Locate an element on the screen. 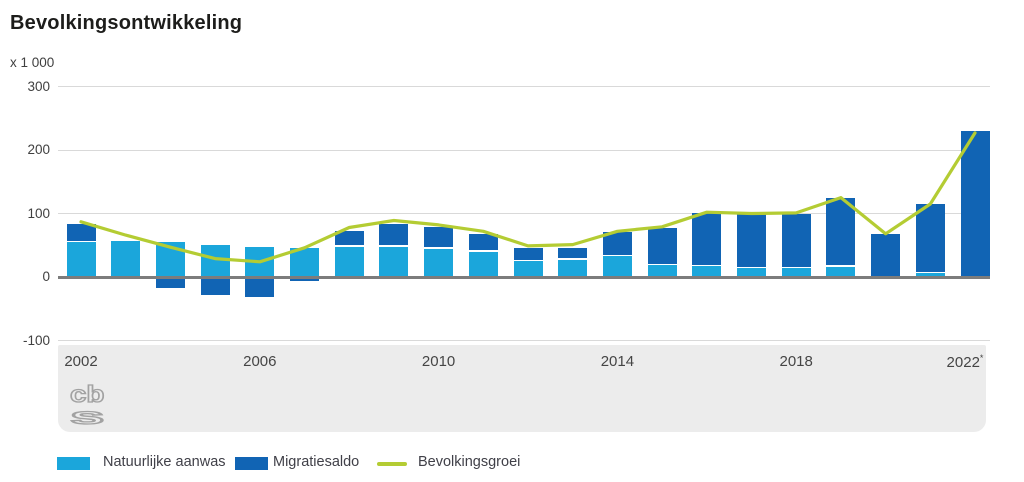 The height and width of the screenshot is (482, 1024). bar-natuurlijke-aanwas-2021 is located at coordinates (930, 274).